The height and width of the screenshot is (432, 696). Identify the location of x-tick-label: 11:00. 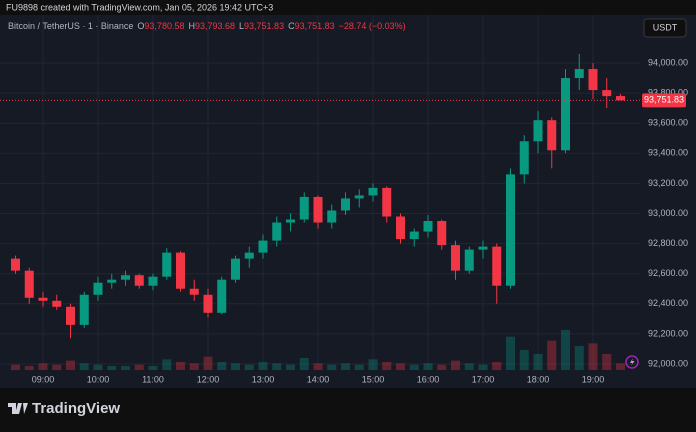
(153, 379).